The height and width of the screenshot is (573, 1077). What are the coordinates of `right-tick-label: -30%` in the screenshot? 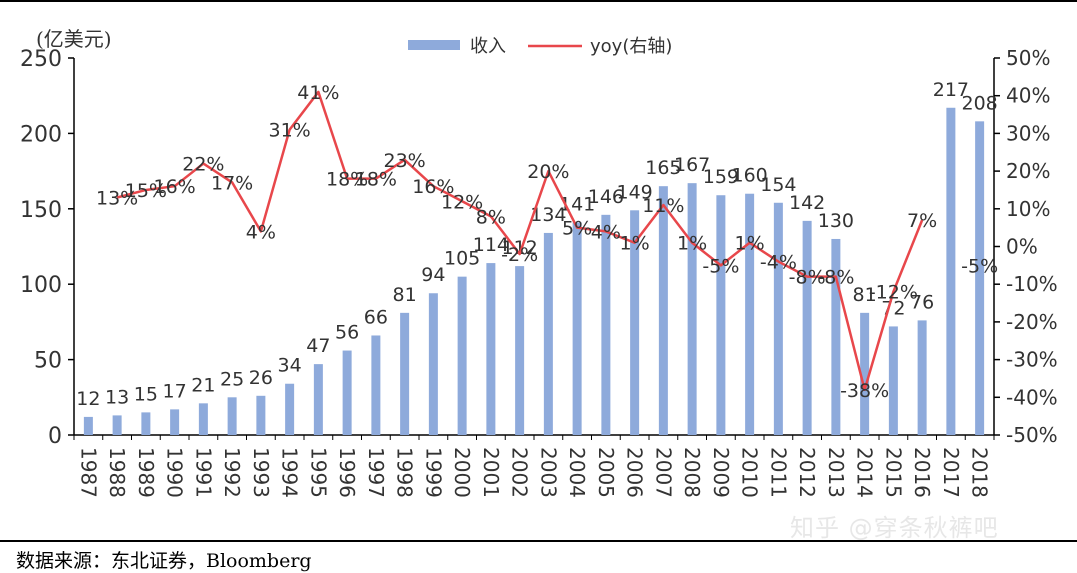 It's located at (1032, 360).